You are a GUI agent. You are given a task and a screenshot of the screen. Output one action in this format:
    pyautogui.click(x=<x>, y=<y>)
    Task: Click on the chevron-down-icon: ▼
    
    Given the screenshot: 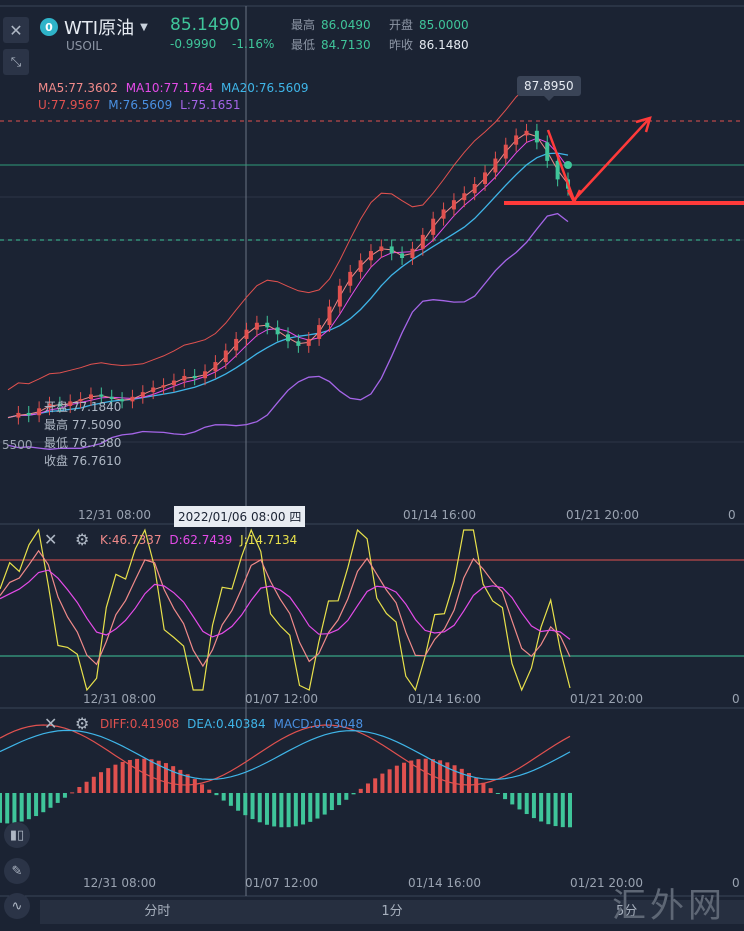 What is the action you would take?
    pyautogui.click(x=144, y=27)
    